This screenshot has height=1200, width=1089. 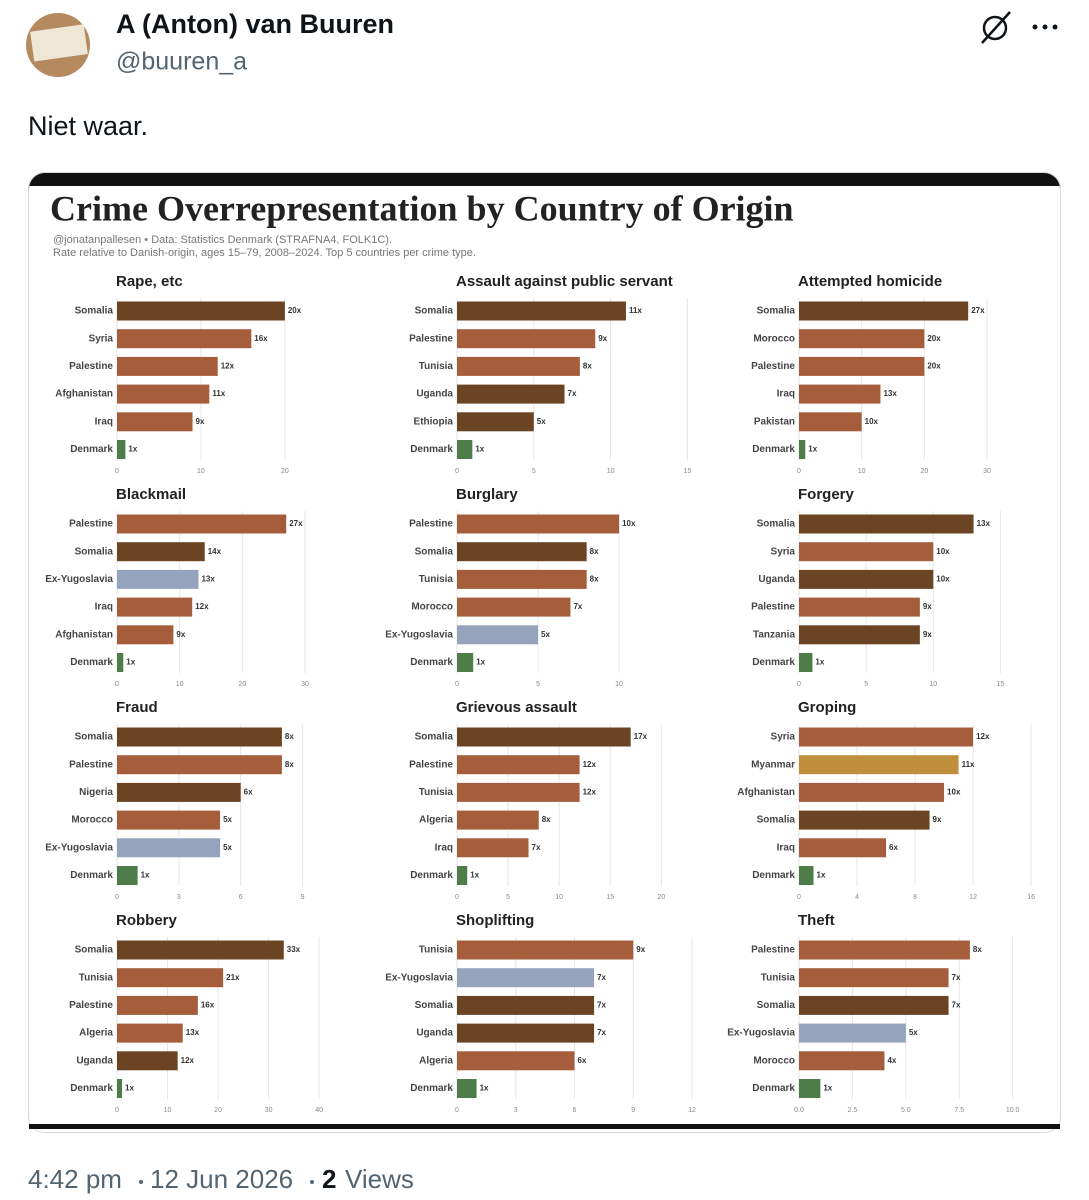 I want to click on value-label: 6x, so click(x=248, y=792).